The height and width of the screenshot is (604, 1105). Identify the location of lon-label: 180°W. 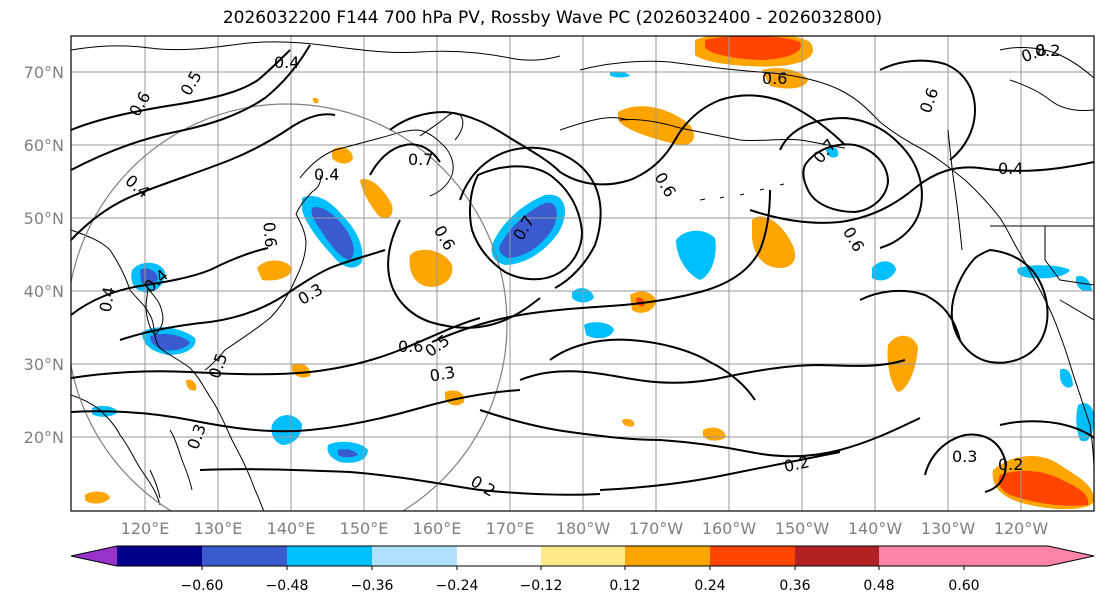
(583, 528).